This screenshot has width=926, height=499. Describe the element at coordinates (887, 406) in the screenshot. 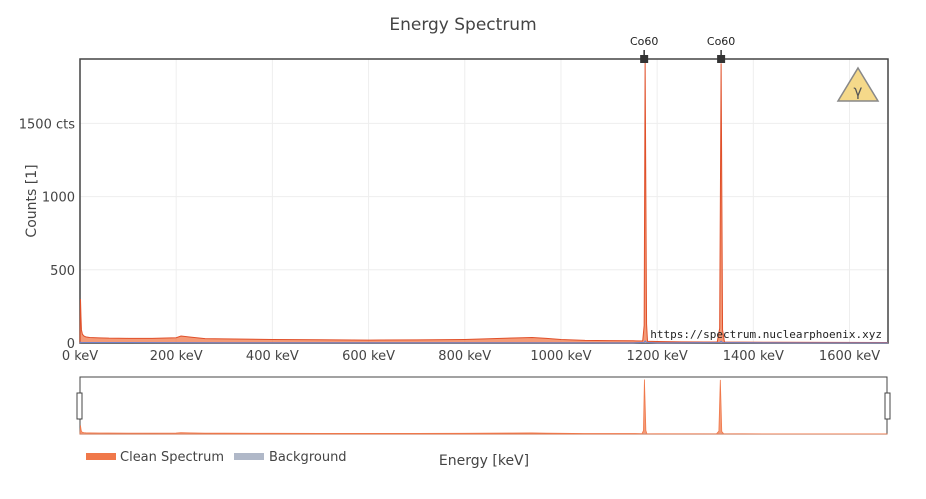

I see `range-slider-right-handle` at that location.